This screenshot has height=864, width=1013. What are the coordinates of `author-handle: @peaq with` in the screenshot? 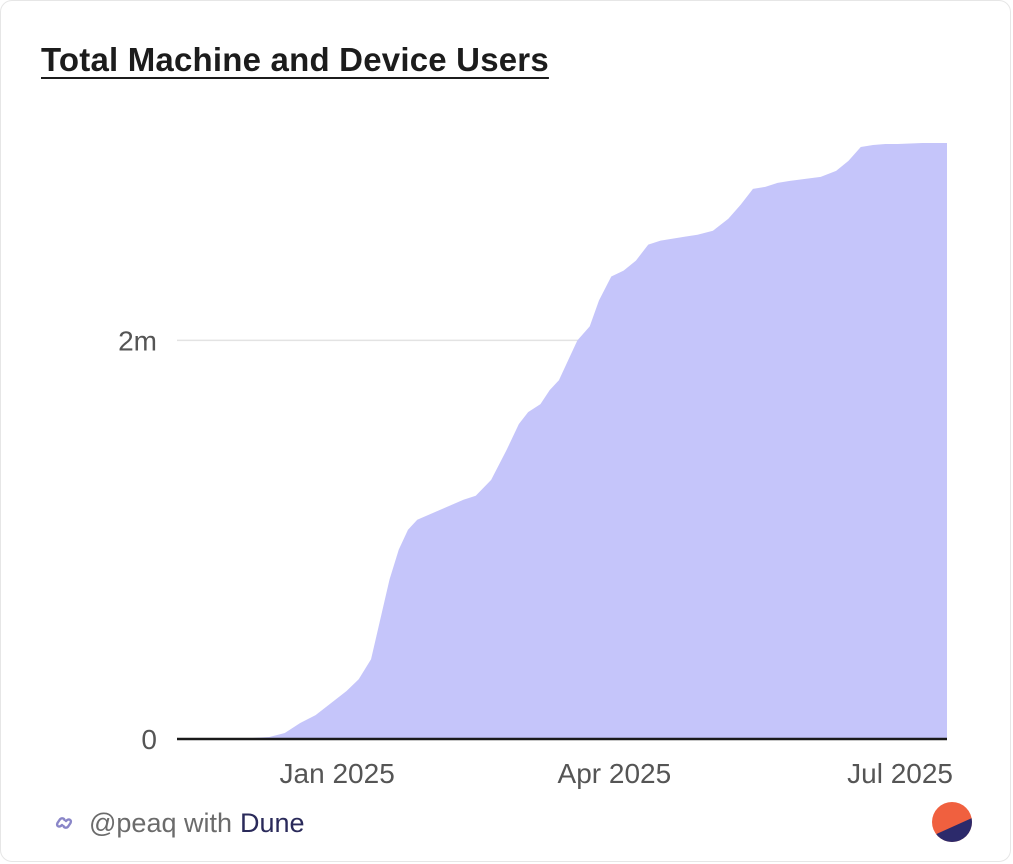 It's located at (160, 822).